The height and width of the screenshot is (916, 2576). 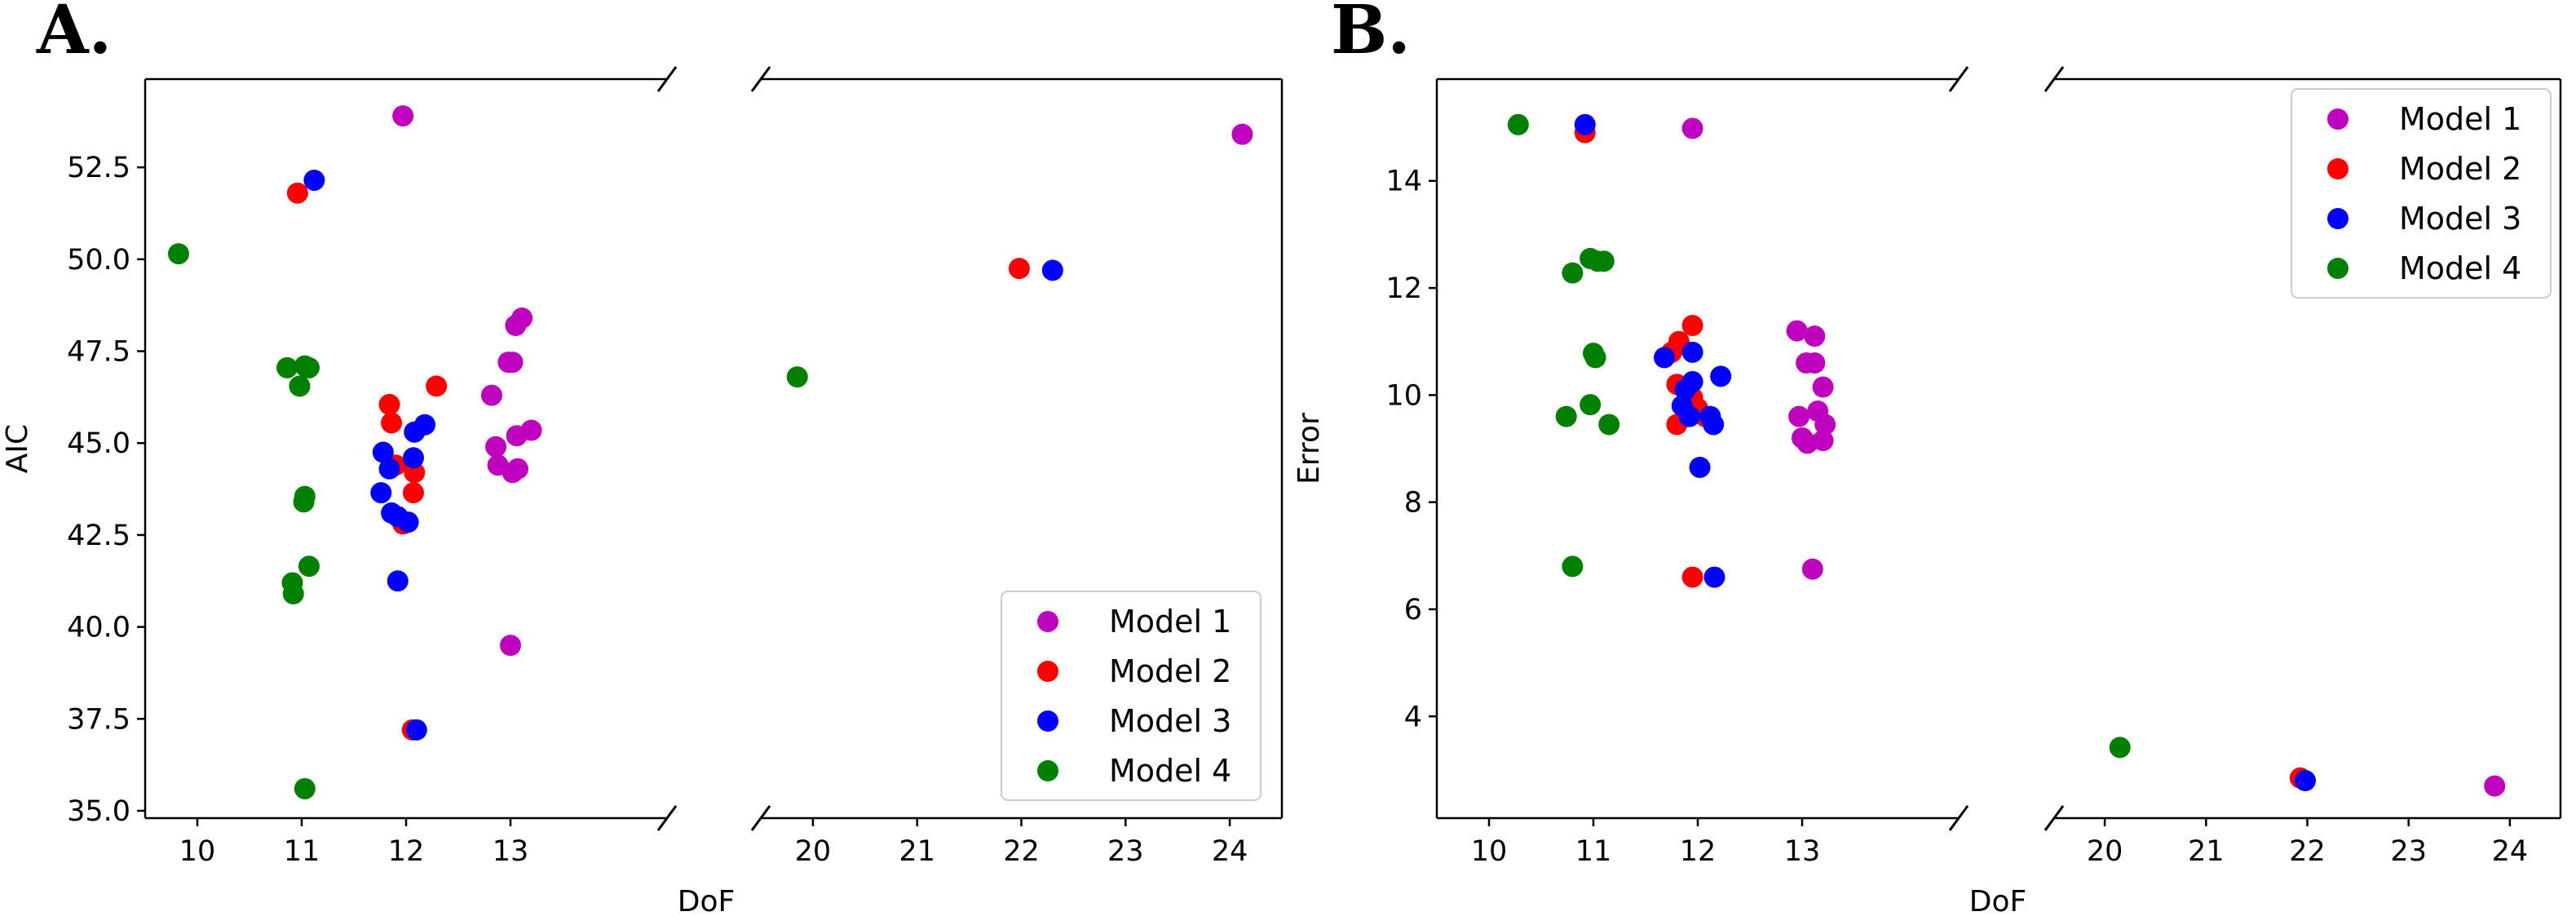 What do you see at coordinates (1230, 852) in the screenshot?
I see `x-tick-label: 24` at bounding box center [1230, 852].